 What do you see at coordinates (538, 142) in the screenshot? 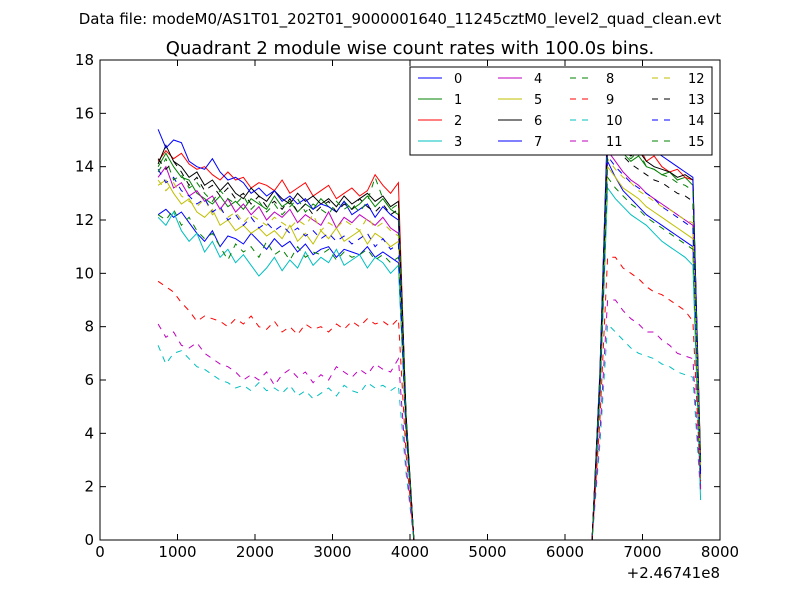
I see `legend-label-7: 7` at bounding box center [538, 142].